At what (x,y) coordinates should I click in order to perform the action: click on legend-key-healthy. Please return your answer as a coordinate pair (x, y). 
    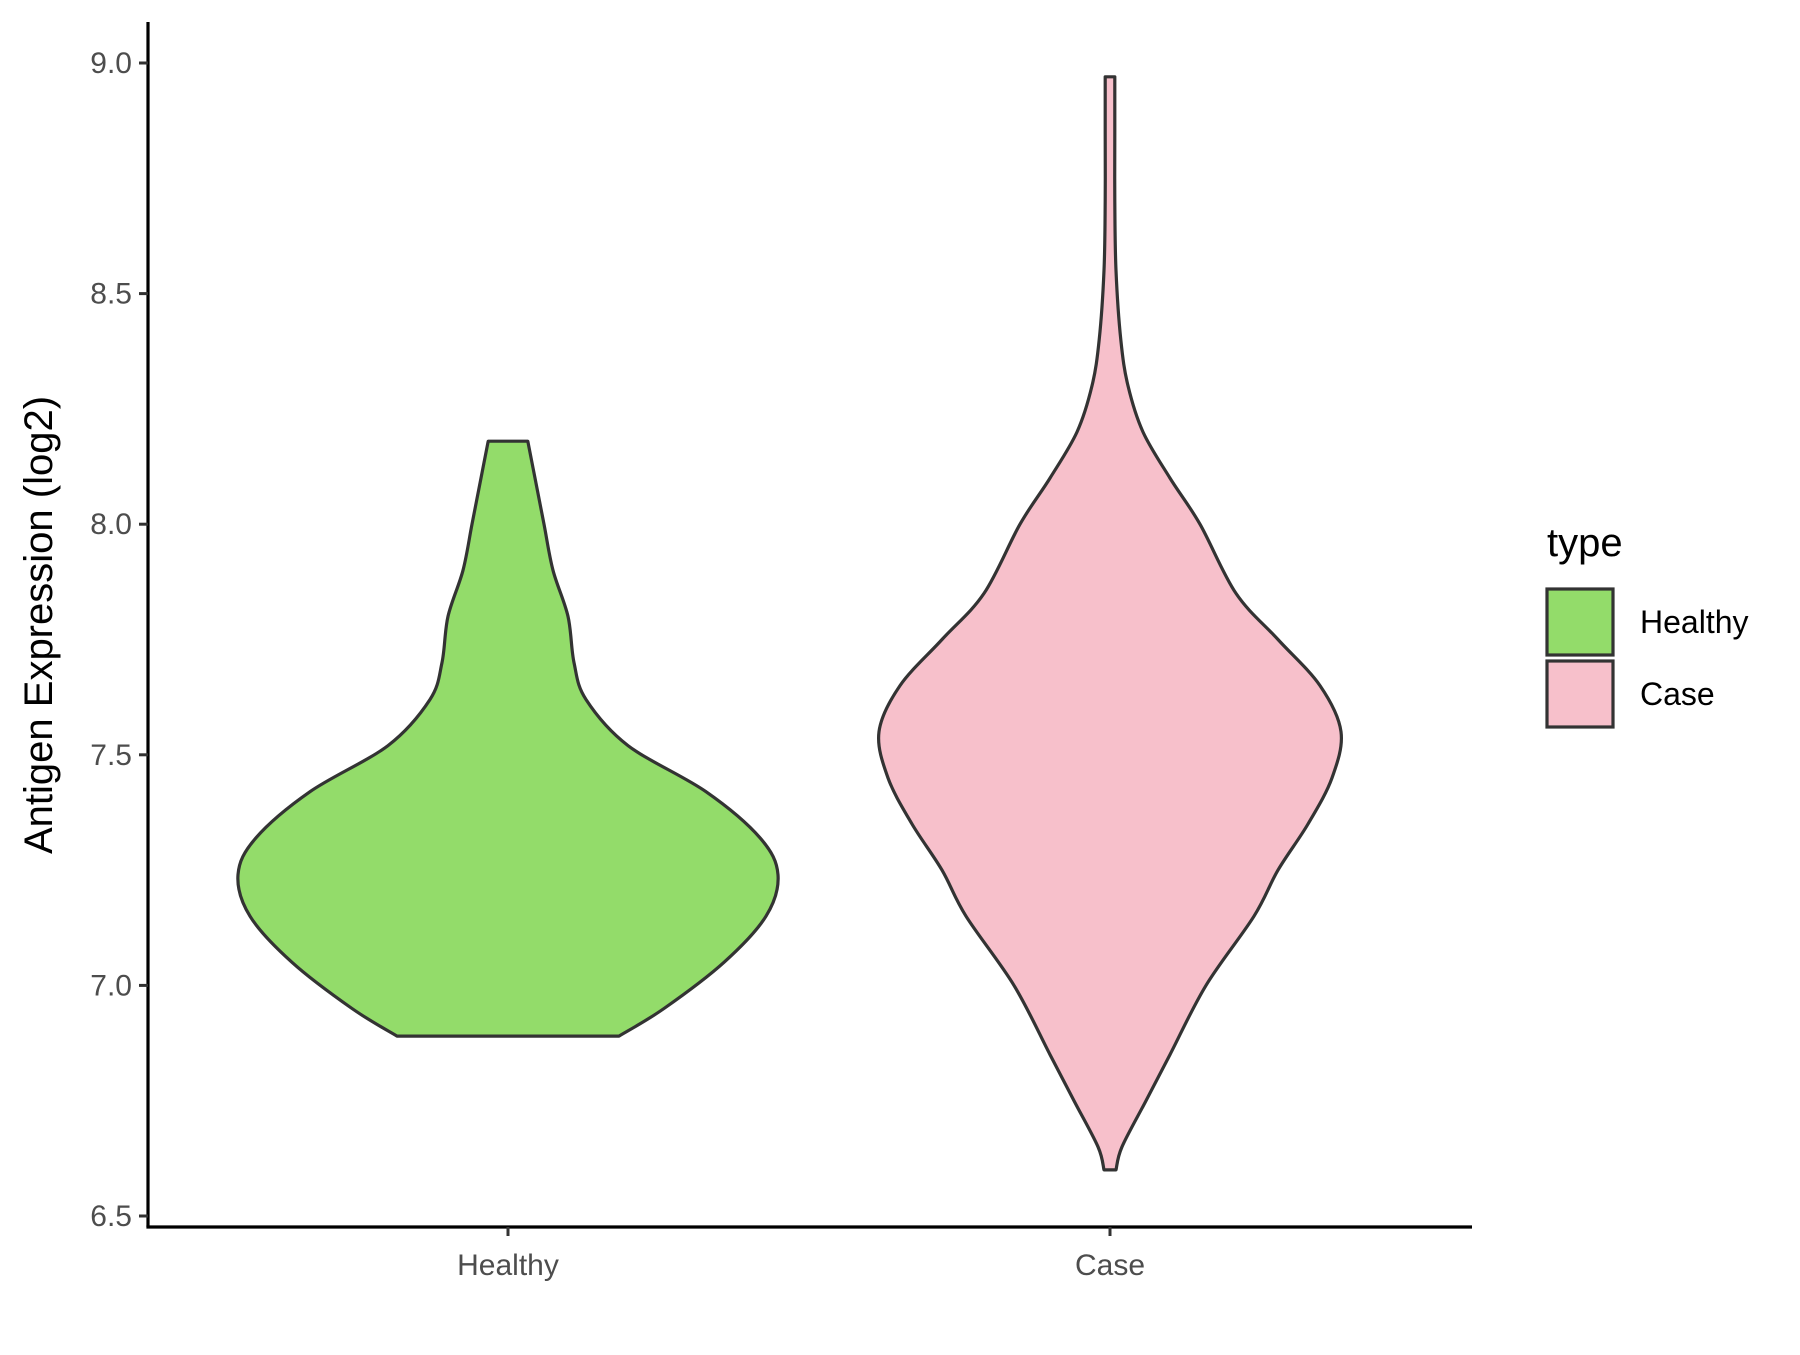
    Looking at the image, I should click on (1580, 622).